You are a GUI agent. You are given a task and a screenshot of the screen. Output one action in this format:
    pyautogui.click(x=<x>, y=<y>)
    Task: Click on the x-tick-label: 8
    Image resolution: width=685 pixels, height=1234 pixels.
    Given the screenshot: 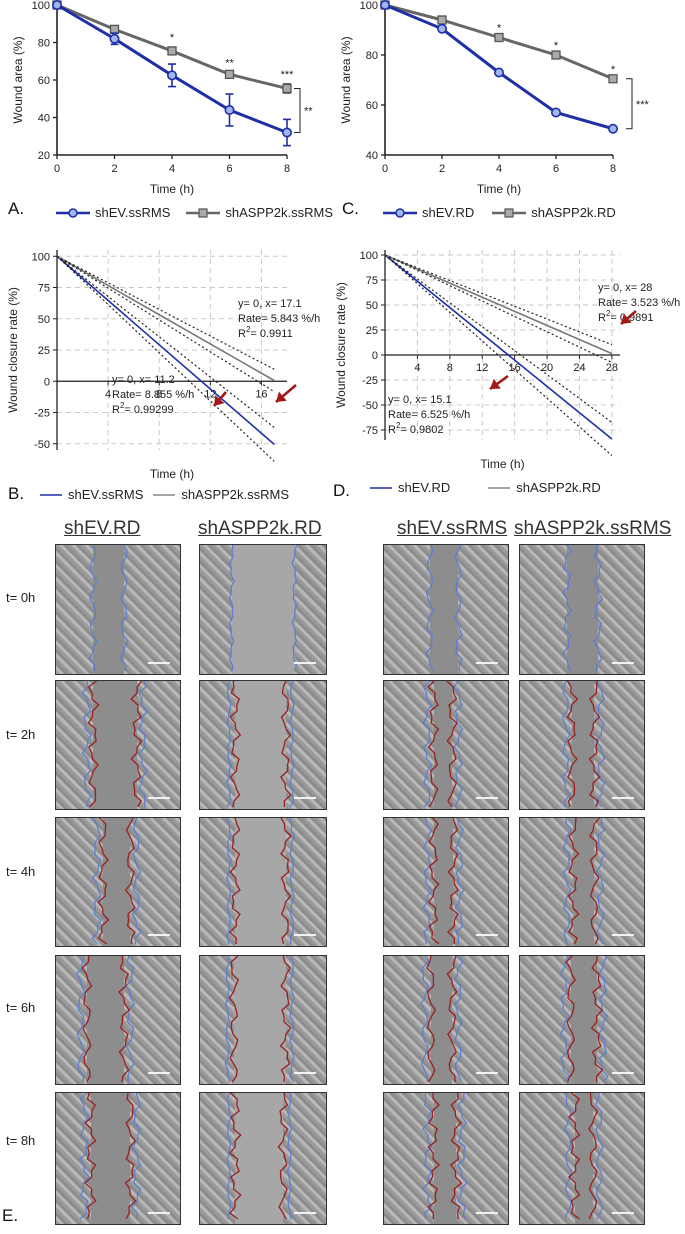 What is the action you would take?
    pyautogui.click(x=450, y=368)
    